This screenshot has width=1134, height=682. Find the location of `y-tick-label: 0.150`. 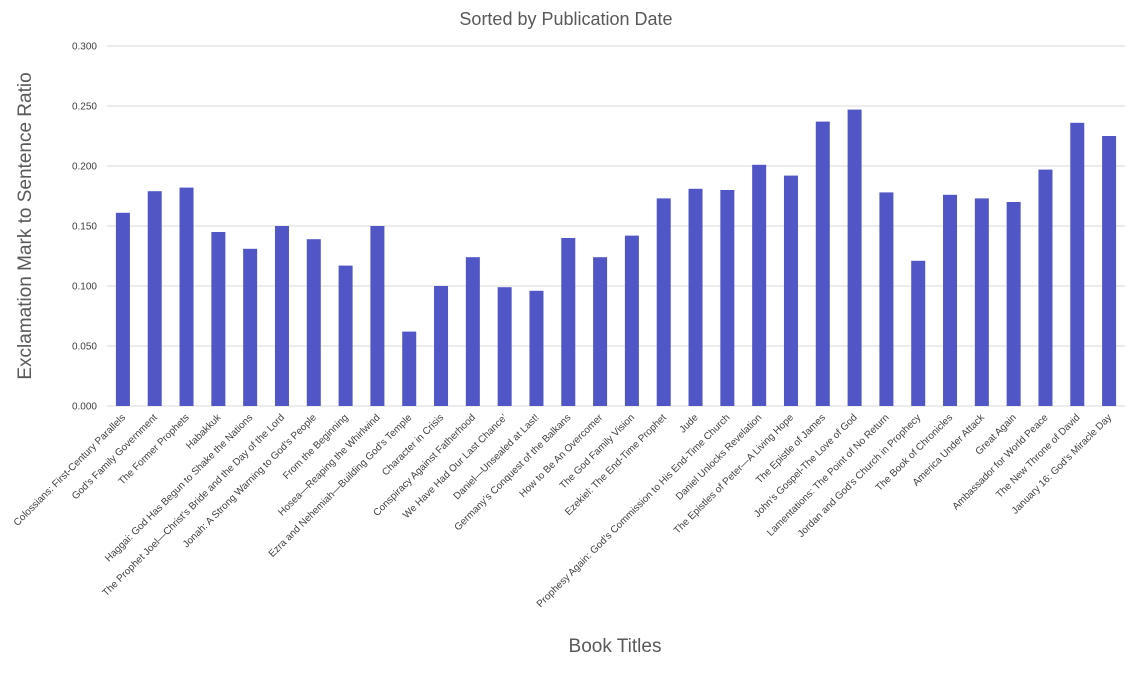

y-tick-label: 0.150 is located at coordinates (84, 227).